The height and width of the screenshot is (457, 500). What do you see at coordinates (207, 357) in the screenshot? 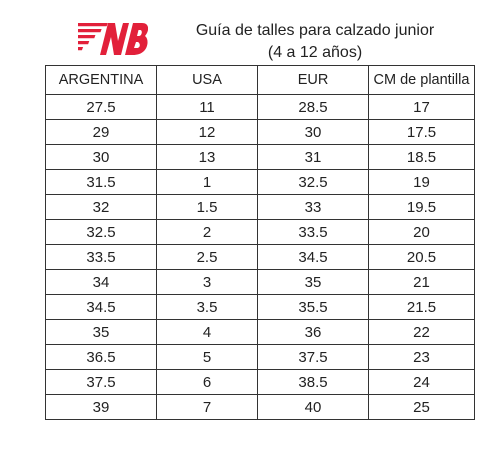
I see `cell-usa: 5` at bounding box center [207, 357].